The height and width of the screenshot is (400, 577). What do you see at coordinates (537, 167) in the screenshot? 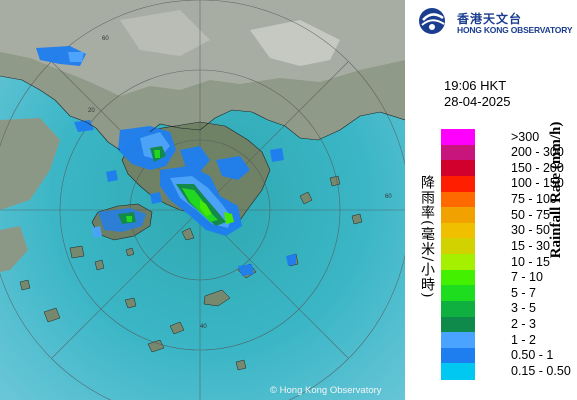
I see `legend-label: 150 - 200` at bounding box center [537, 167].